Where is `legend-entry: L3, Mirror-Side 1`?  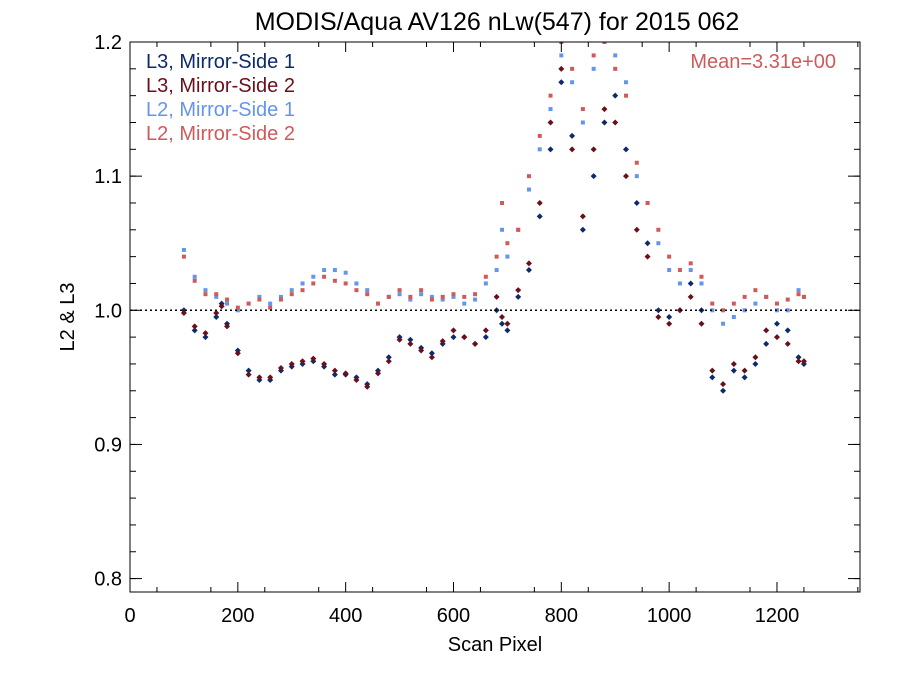 legend-entry: L3, Mirror-Side 1 is located at coordinates (220, 62).